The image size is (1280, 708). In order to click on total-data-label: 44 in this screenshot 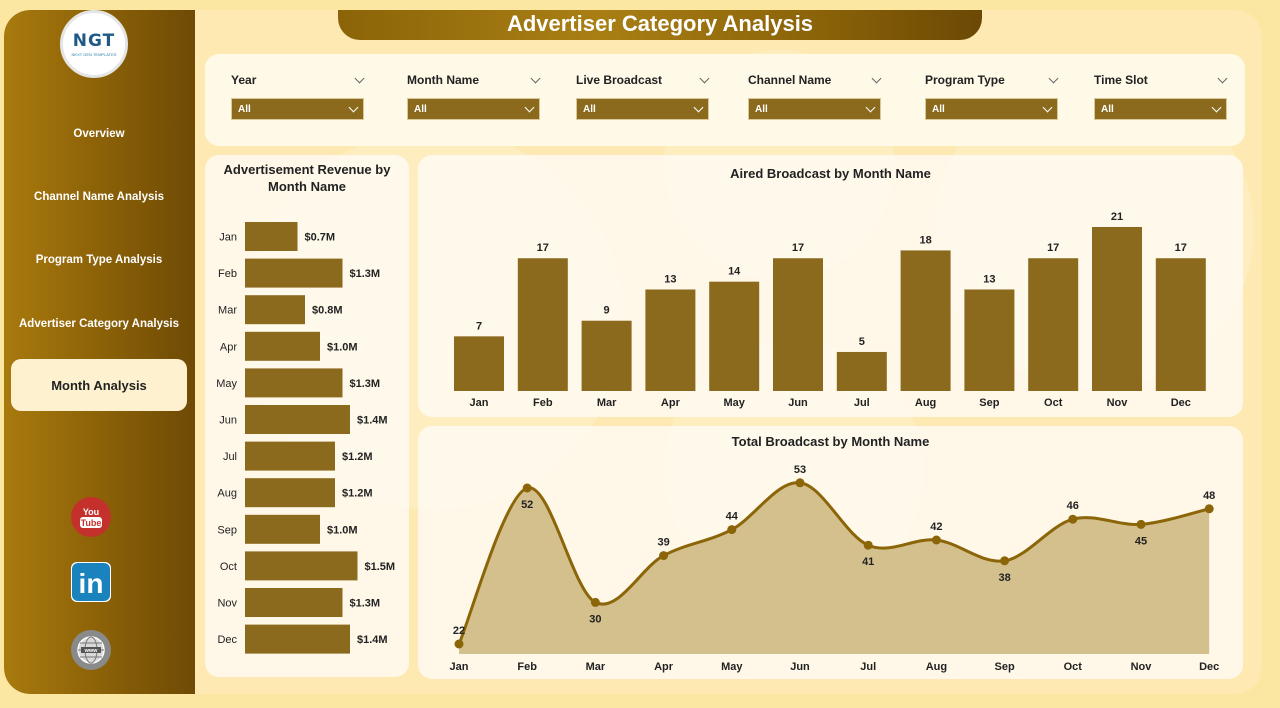, I will do `click(732, 517)`.